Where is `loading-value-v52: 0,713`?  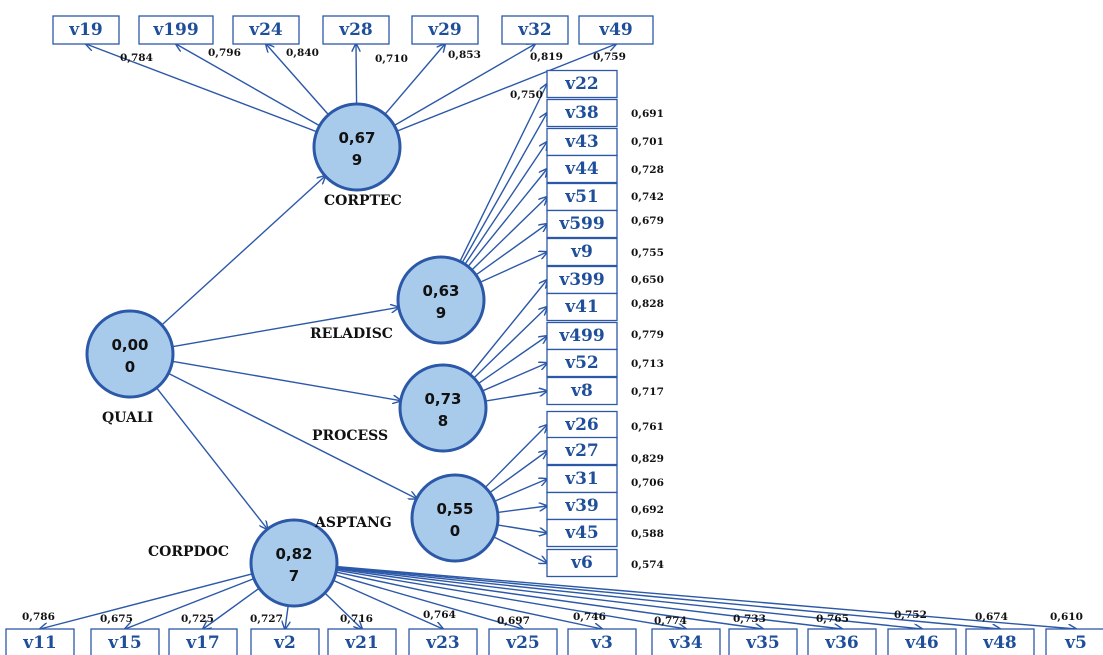 loading-value-v52: 0,713 is located at coordinates (647, 364).